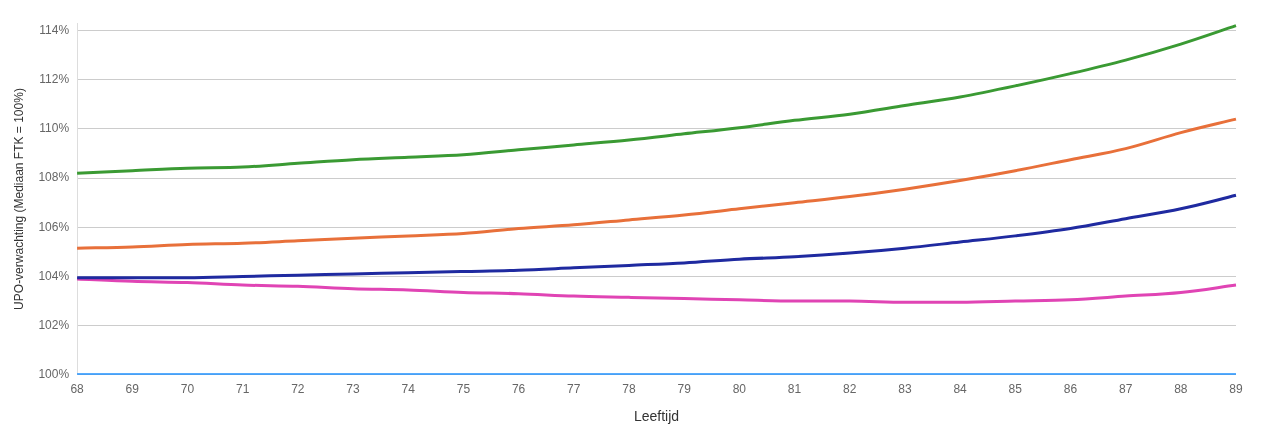  What do you see at coordinates (794, 389) in the screenshot?
I see `x-tick-label: 81` at bounding box center [794, 389].